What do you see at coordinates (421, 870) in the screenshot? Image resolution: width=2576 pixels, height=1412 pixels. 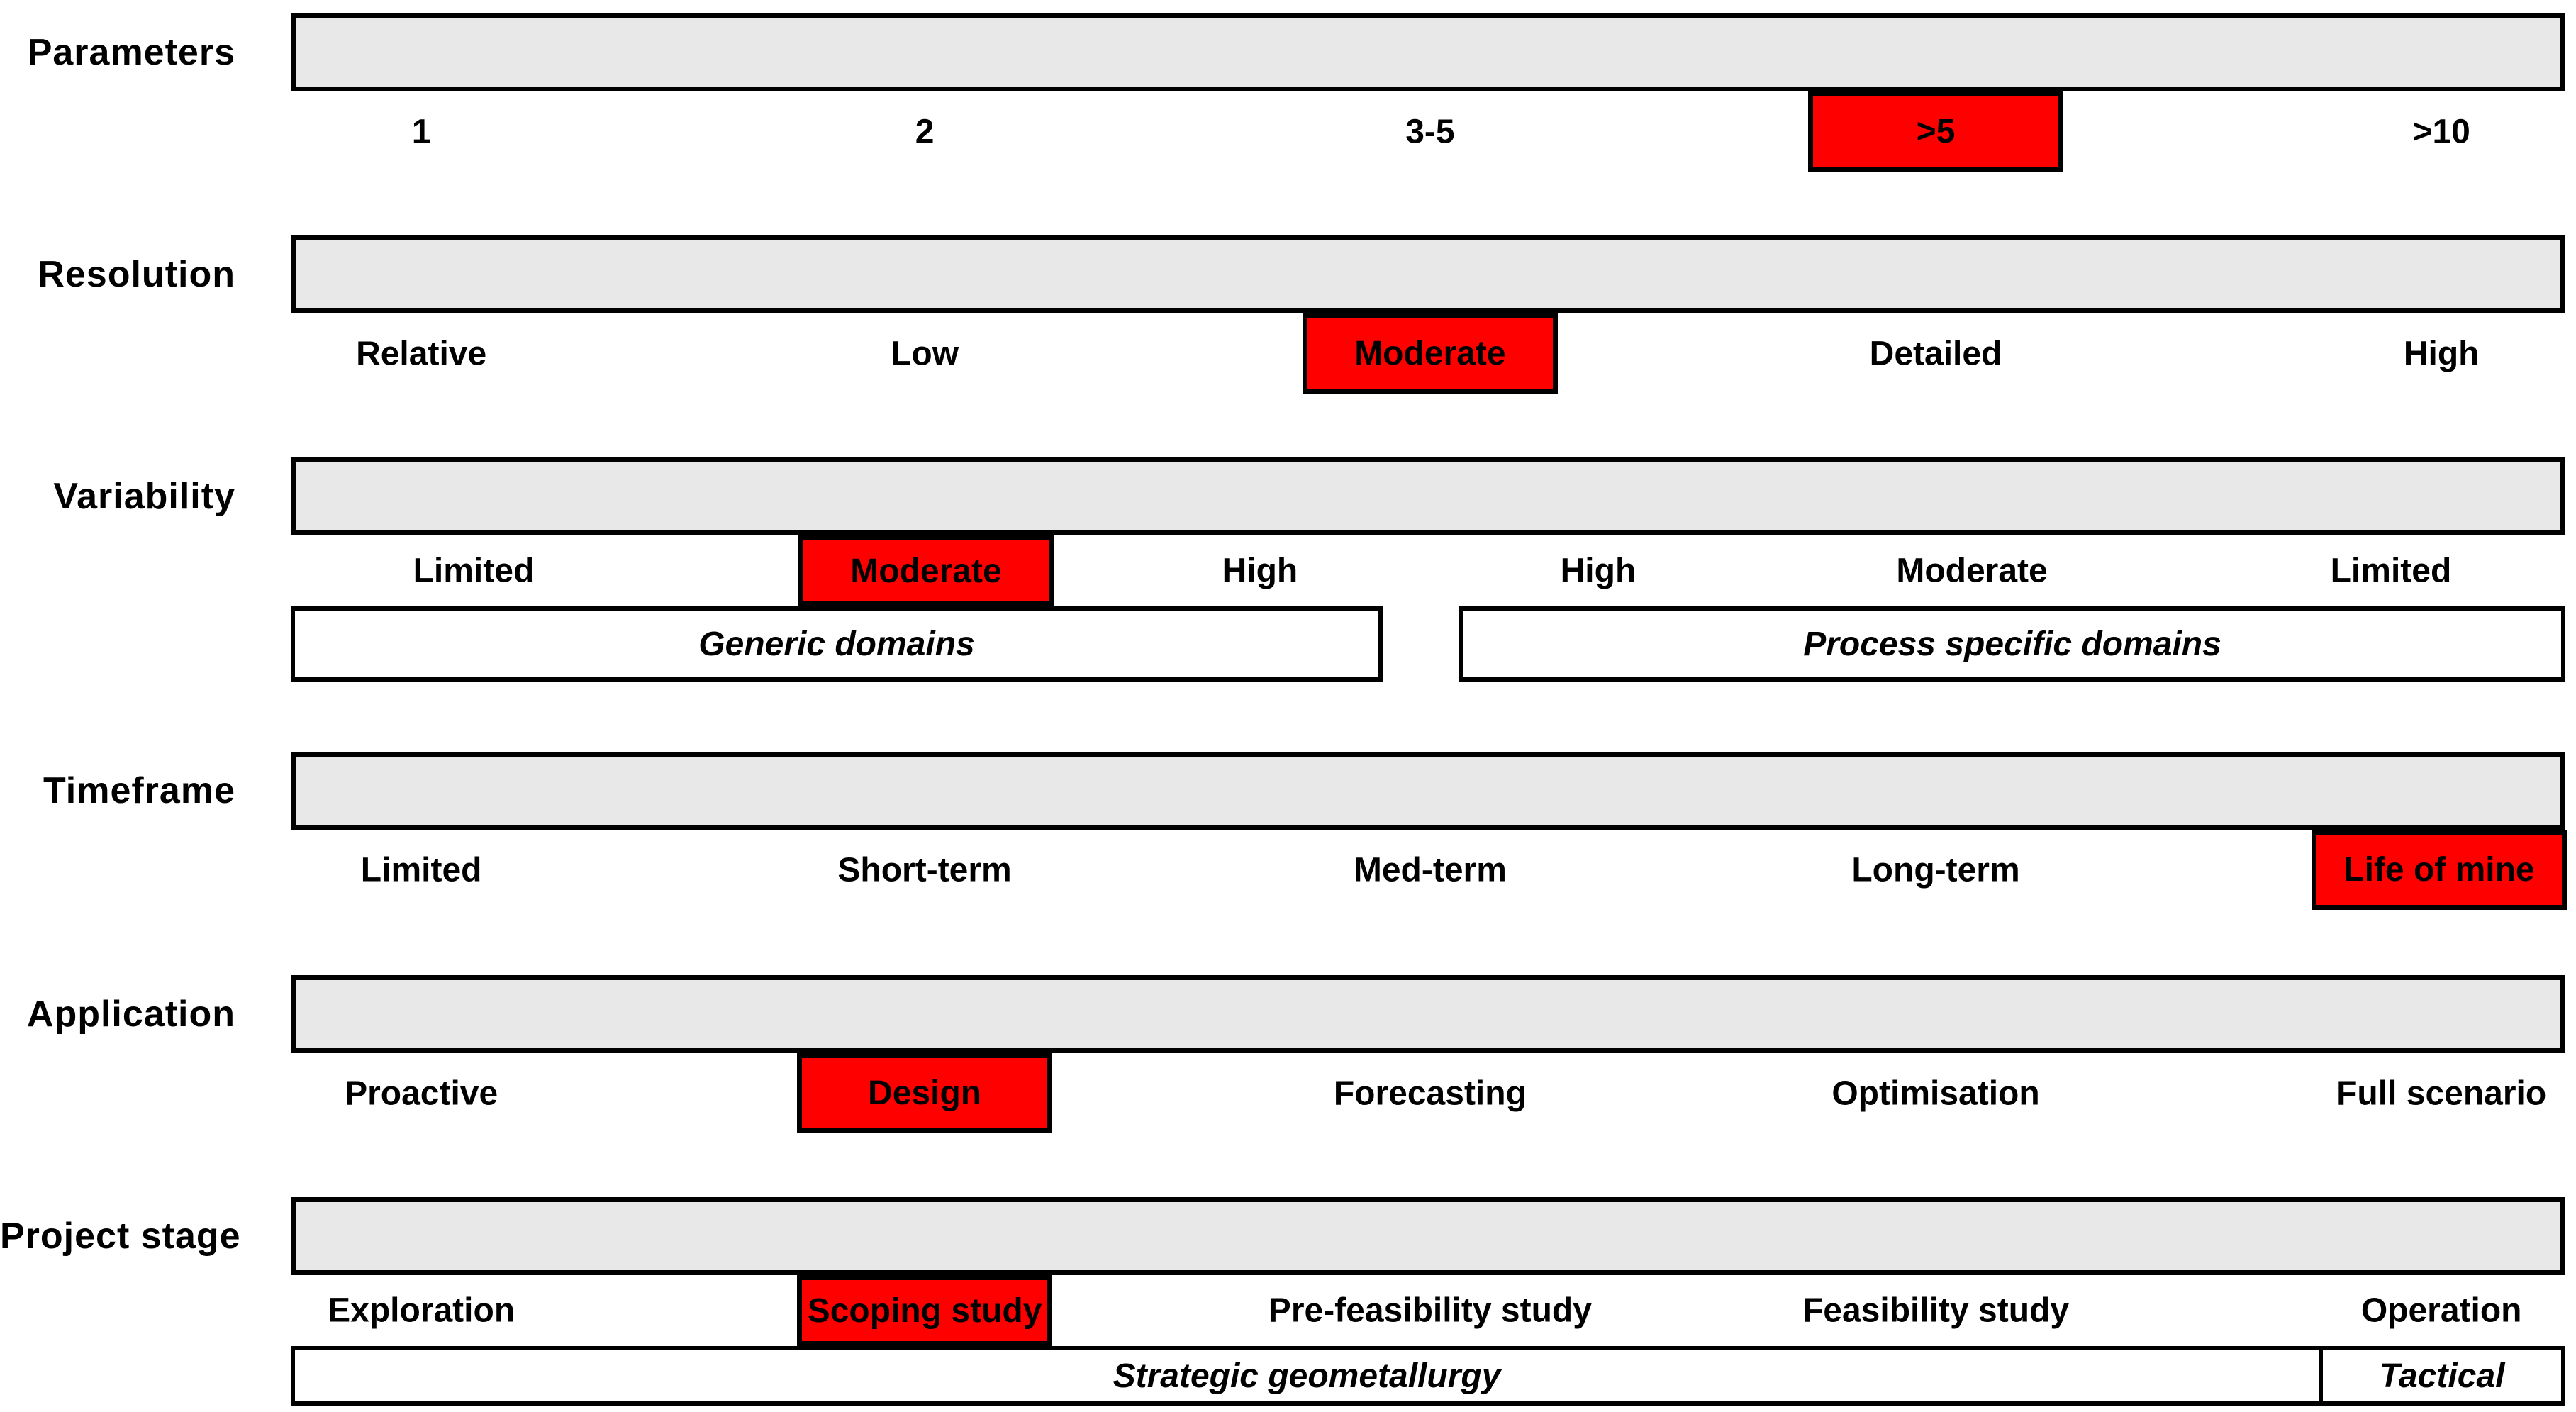 I see `option-timeframe-limited: Limited` at bounding box center [421, 870].